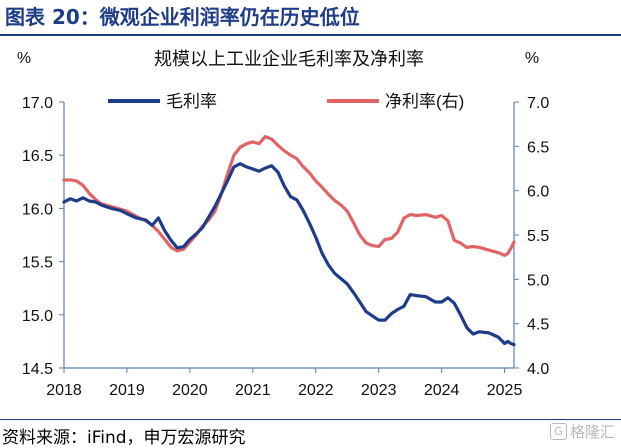 This screenshot has height=448, width=621. What do you see at coordinates (127, 390) in the screenshot?
I see `x-axis-tick-label: 2019` at bounding box center [127, 390].